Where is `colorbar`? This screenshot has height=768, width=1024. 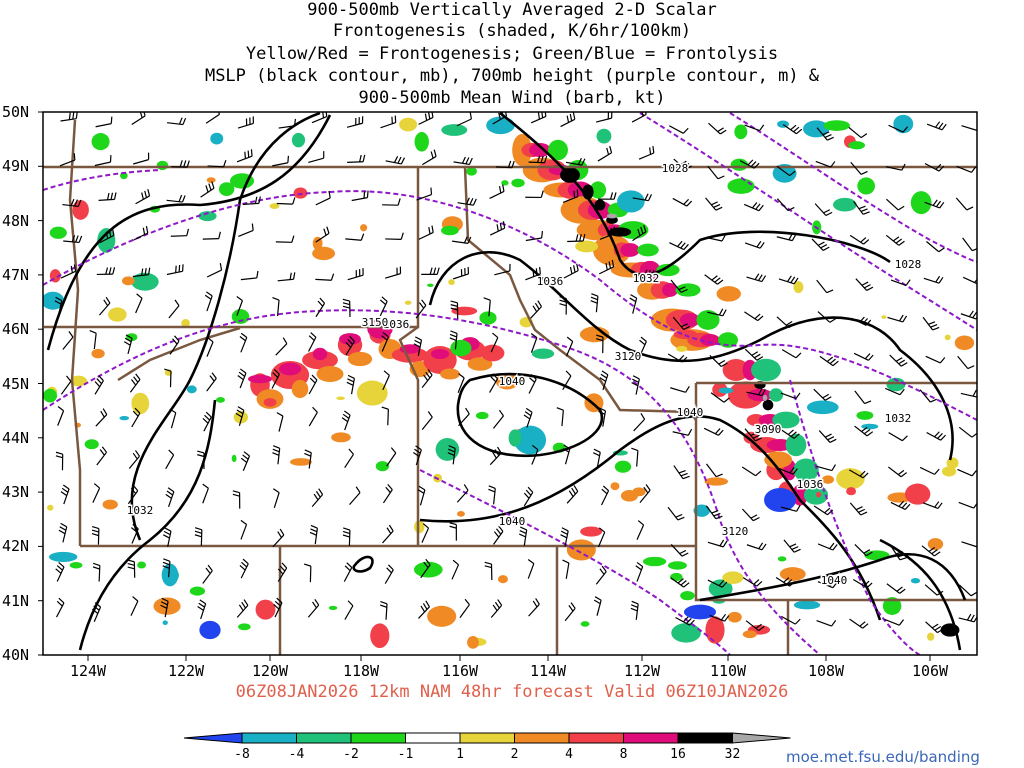 colorbar is located at coordinates (487, 738).